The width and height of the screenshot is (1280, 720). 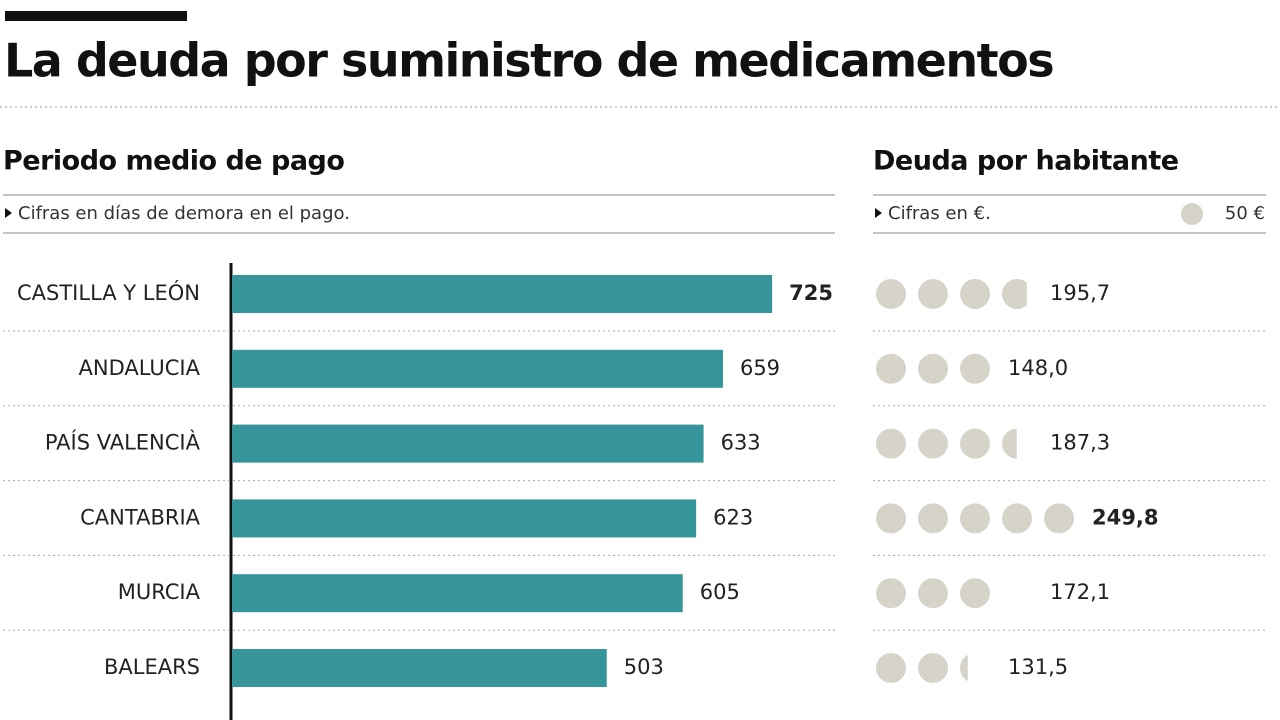 What do you see at coordinates (1038, 667) in the screenshot?
I see `value-label: 131,5` at bounding box center [1038, 667].